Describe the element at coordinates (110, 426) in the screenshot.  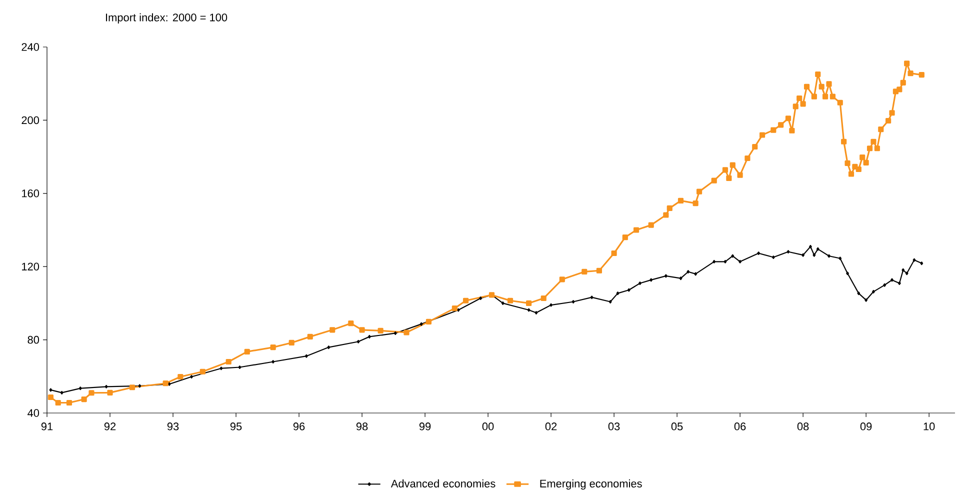
I see `x-tick-label: 92` at that location.